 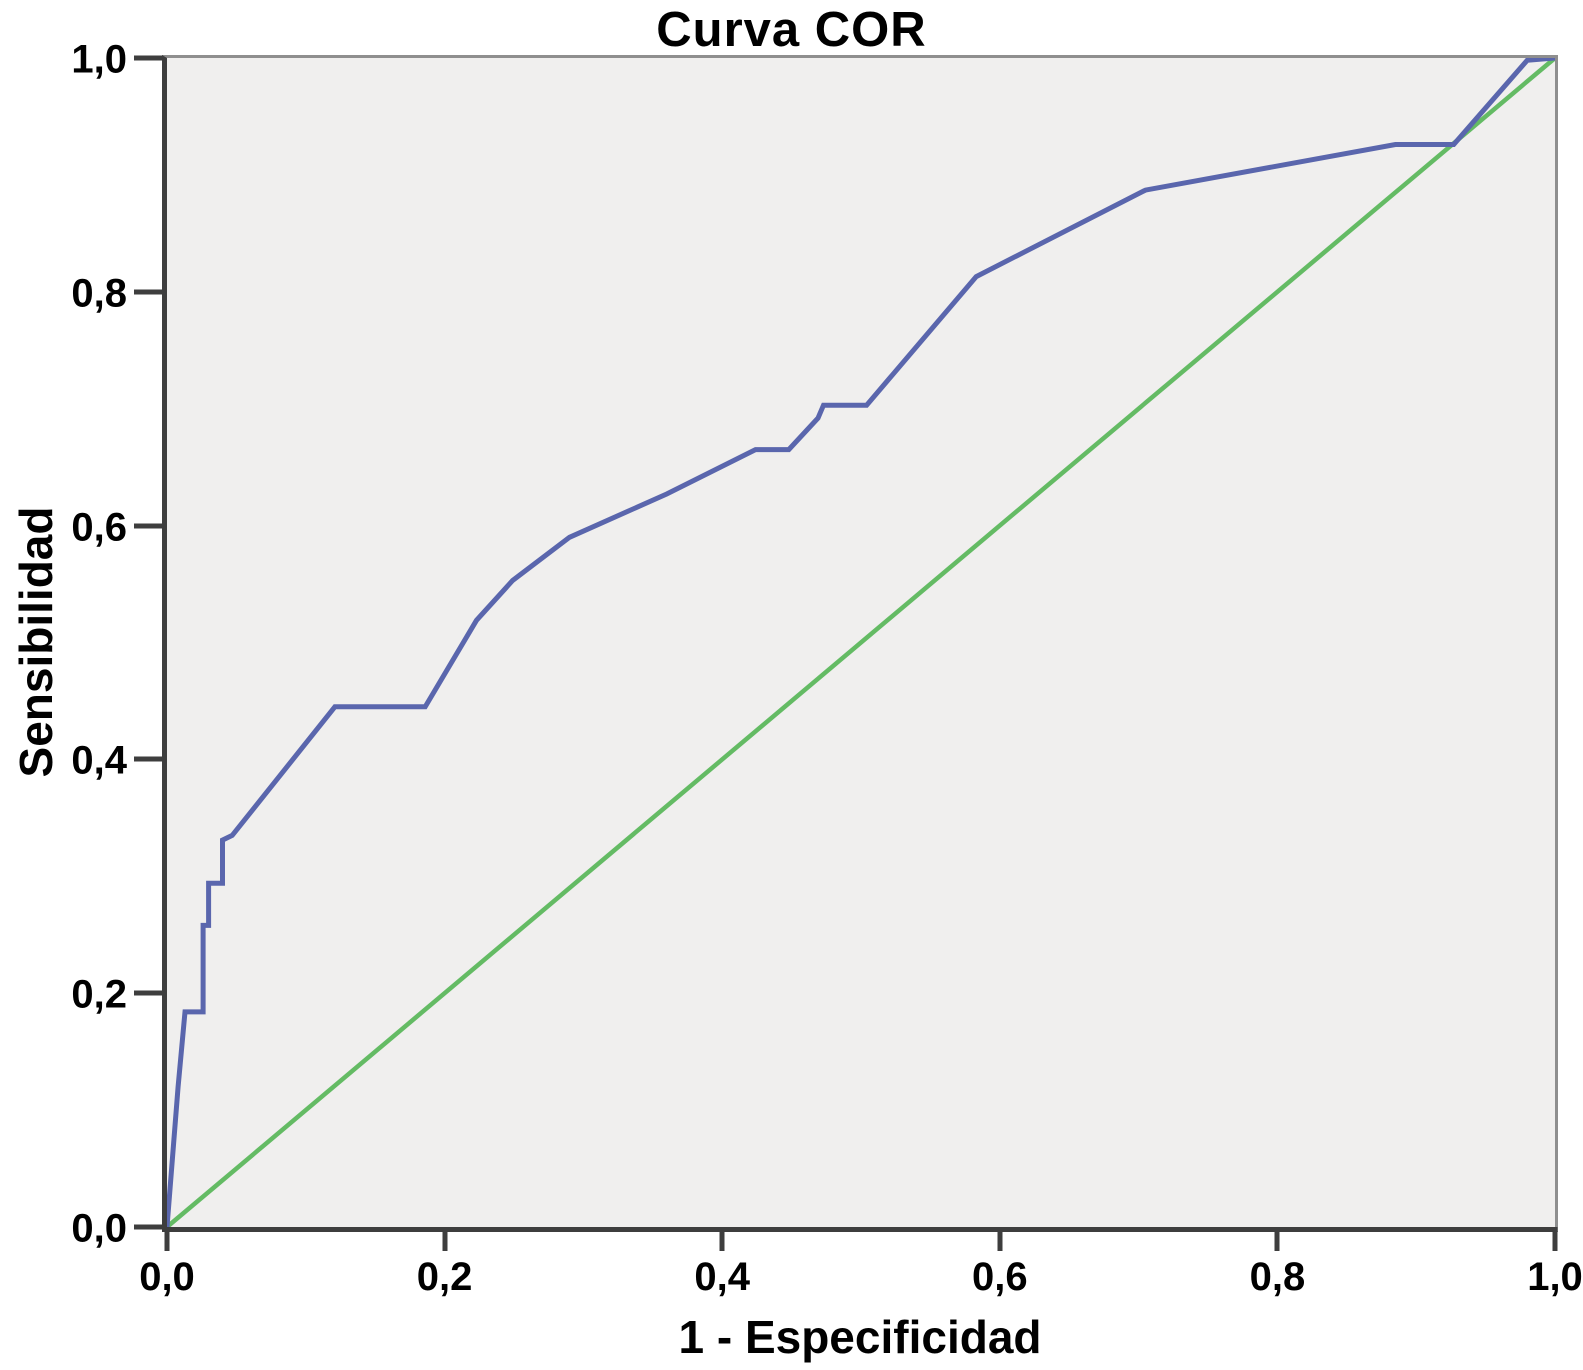 What do you see at coordinates (1555, 1277) in the screenshot?
I see `x-tick-label: 1,0` at bounding box center [1555, 1277].